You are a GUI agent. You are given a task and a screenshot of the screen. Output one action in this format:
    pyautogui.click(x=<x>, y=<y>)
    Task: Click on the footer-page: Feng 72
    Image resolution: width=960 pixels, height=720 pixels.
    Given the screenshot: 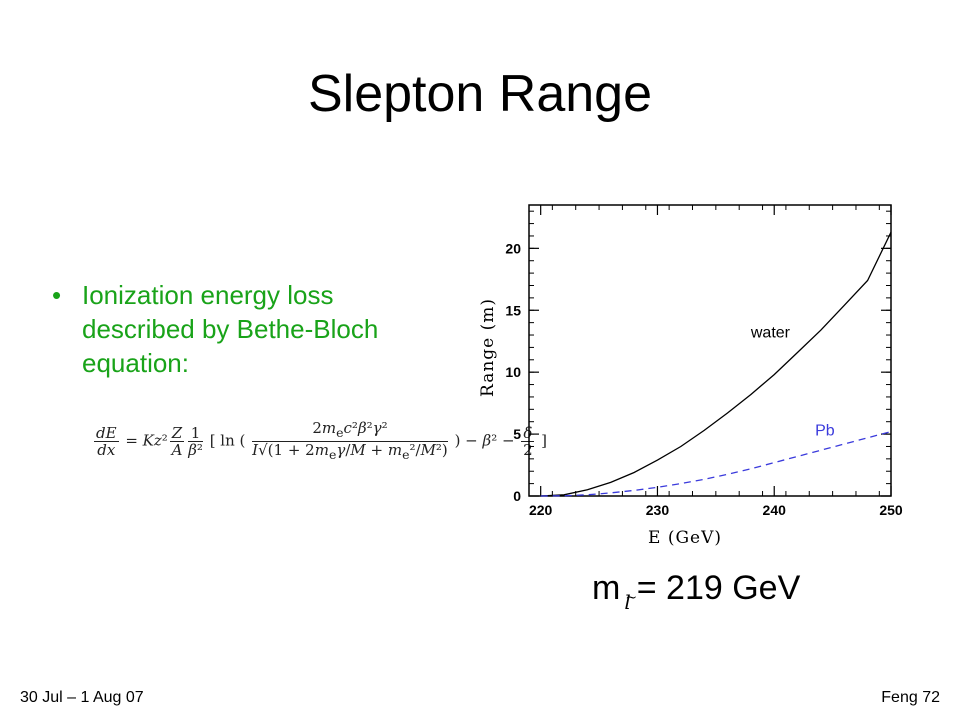 What is the action you would take?
    pyautogui.click(x=910, y=697)
    